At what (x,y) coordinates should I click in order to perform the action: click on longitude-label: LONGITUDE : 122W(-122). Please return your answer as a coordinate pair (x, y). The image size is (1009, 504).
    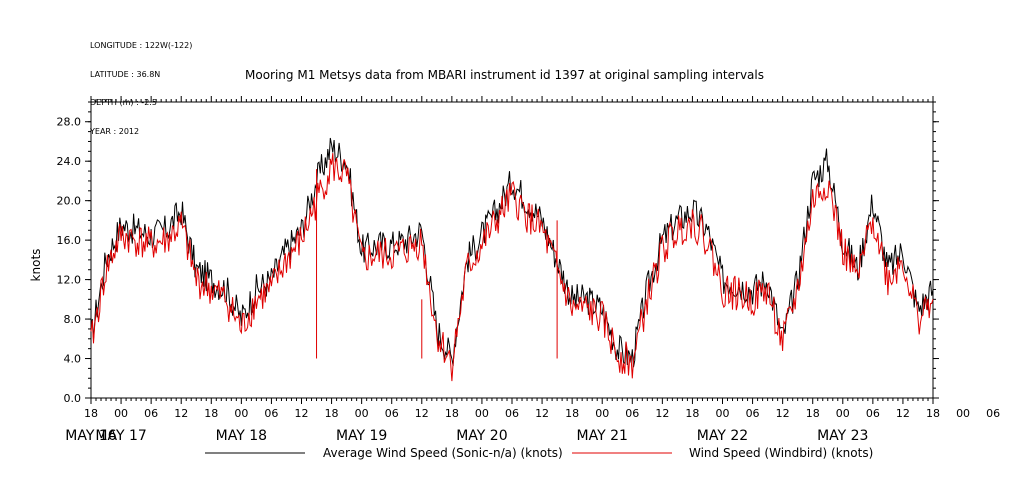
    Looking at the image, I should click on (141, 45).